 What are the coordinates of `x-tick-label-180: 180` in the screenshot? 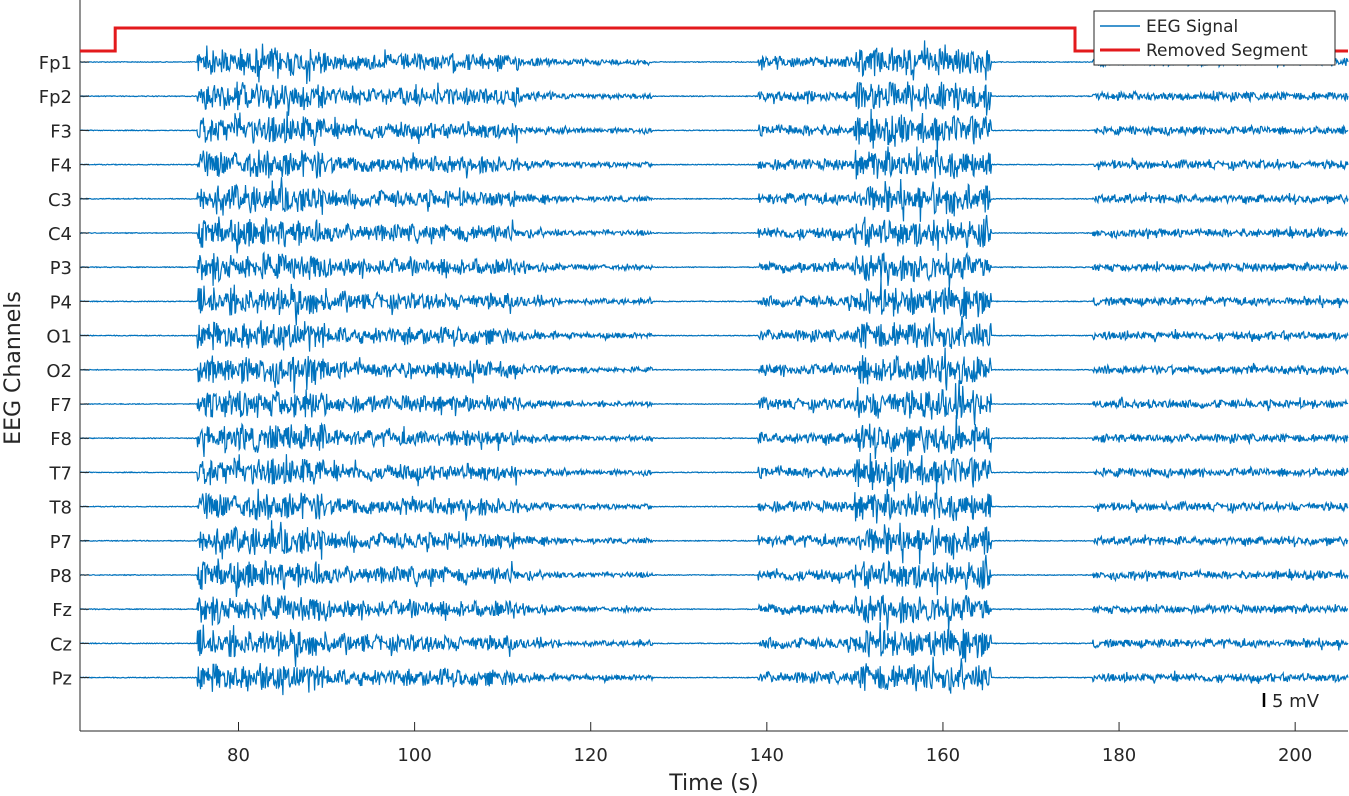 It's located at (1119, 755).